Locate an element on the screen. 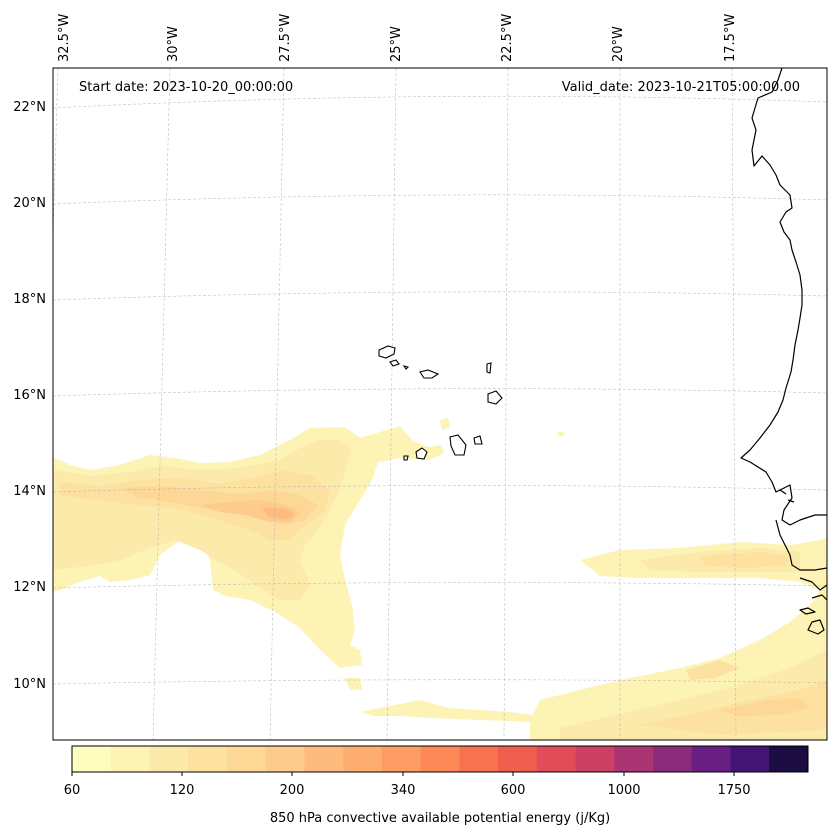 Image resolution: width=837 pixels, height=836 pixels. colorbar-tick-label: 60 is located at coordinates (72, 790).